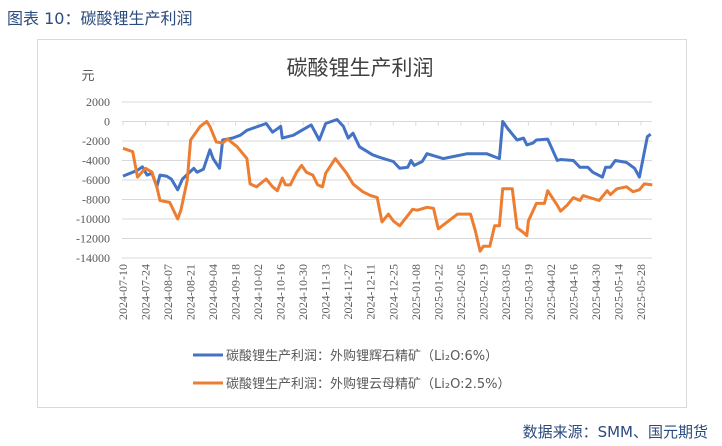 This screenshot has height=446, width=722. What do you see at coordinates (236, 292) in the screenshot?
I see `x-tick-label: 2024-09-18` at bounding box center [236, 292].